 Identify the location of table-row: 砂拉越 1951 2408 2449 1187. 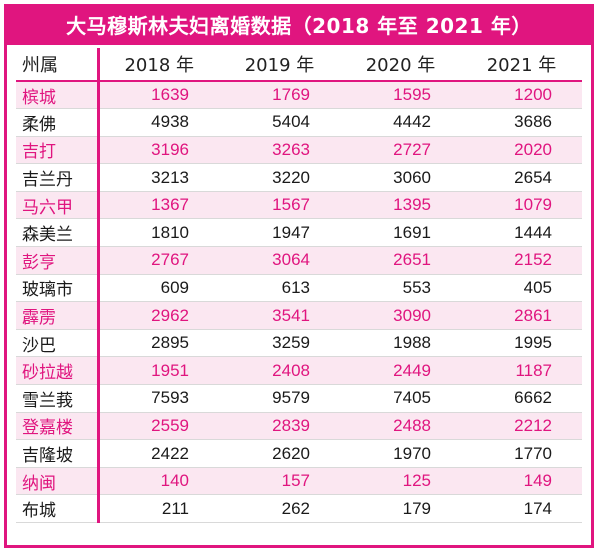
(299, 371).